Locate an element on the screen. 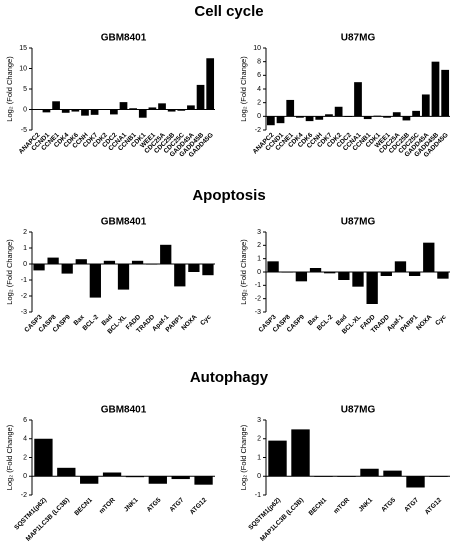 This screenshot has width=459, height=550. y-tick-label: -5 is located at coordinates (24, 130).